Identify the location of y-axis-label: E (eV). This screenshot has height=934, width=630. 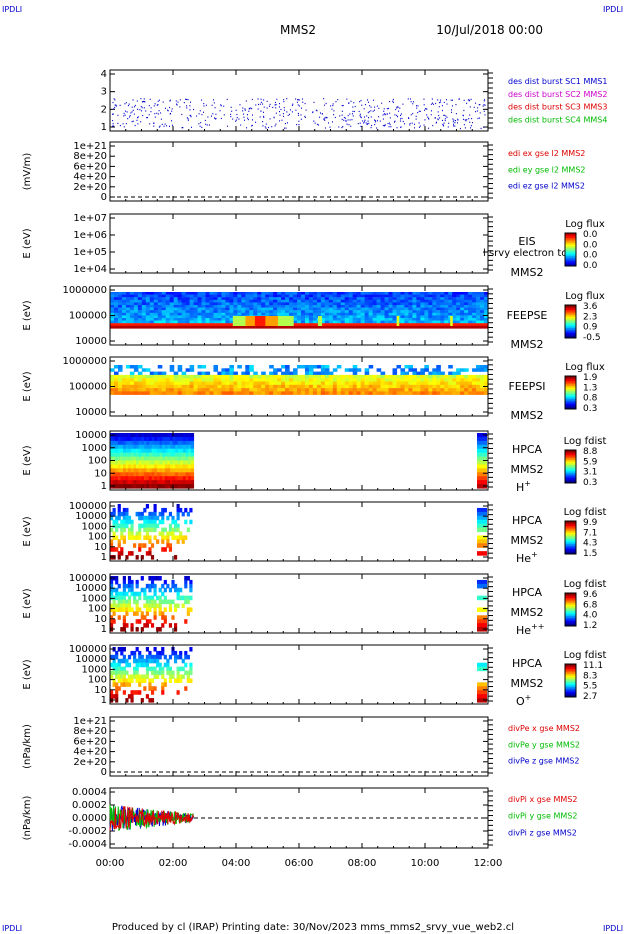
(27, 603).